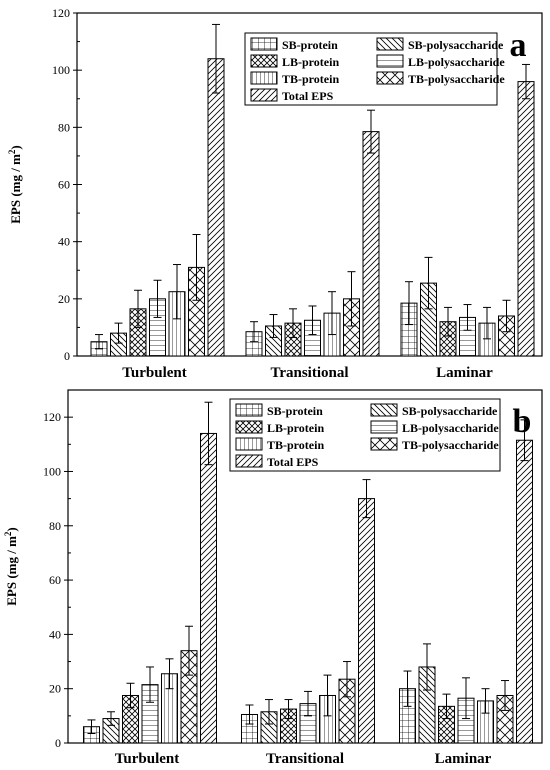  What do you see at coordinates (518, 45) in the screenshot?
I see `panel-letter: a` at bounding box center [518, 45].